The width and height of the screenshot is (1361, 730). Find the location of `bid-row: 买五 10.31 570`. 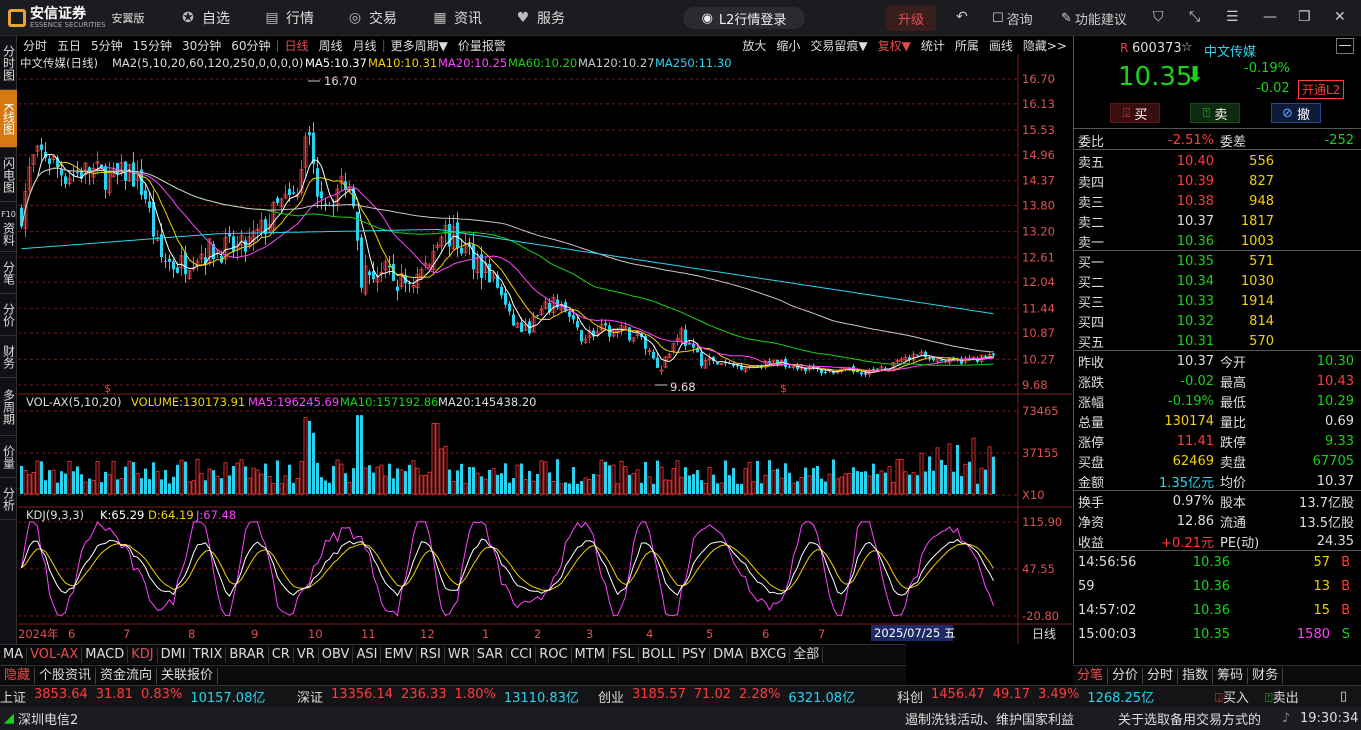

bid-row: 买五 10.31 570 is located at coordinates (1218, 341).